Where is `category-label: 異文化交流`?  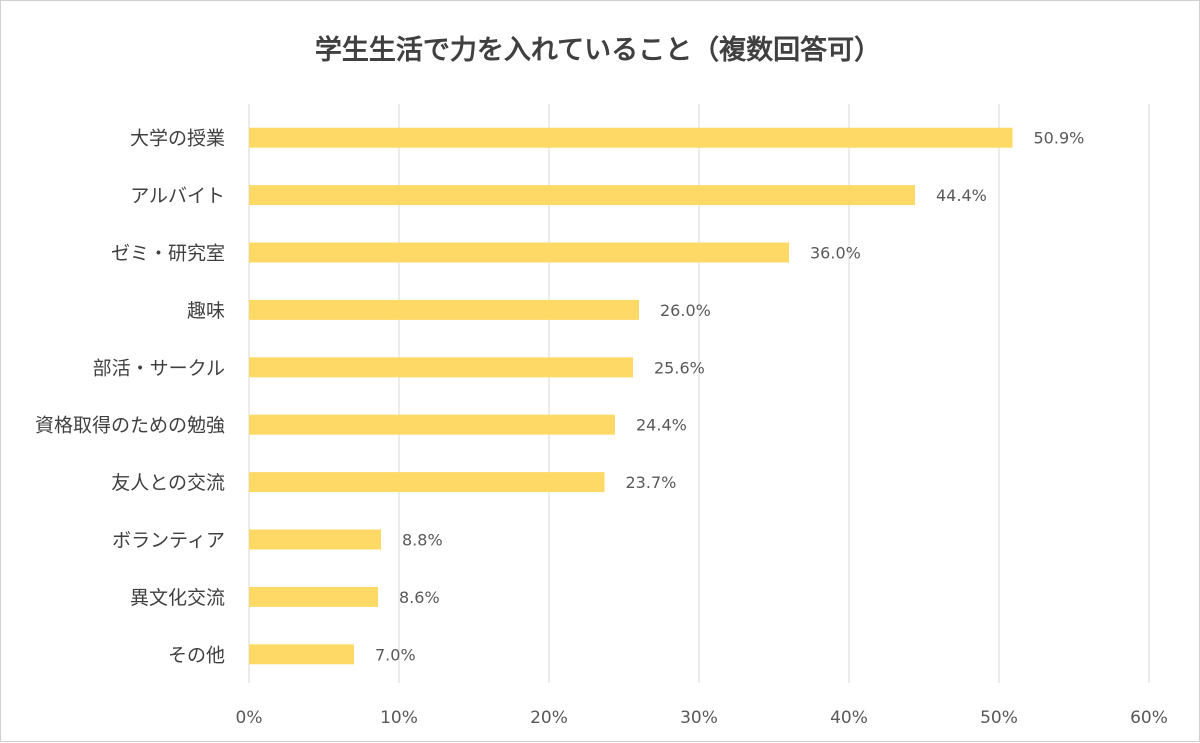
category-label: 異文化交流 is located at coordinates (177, 598).